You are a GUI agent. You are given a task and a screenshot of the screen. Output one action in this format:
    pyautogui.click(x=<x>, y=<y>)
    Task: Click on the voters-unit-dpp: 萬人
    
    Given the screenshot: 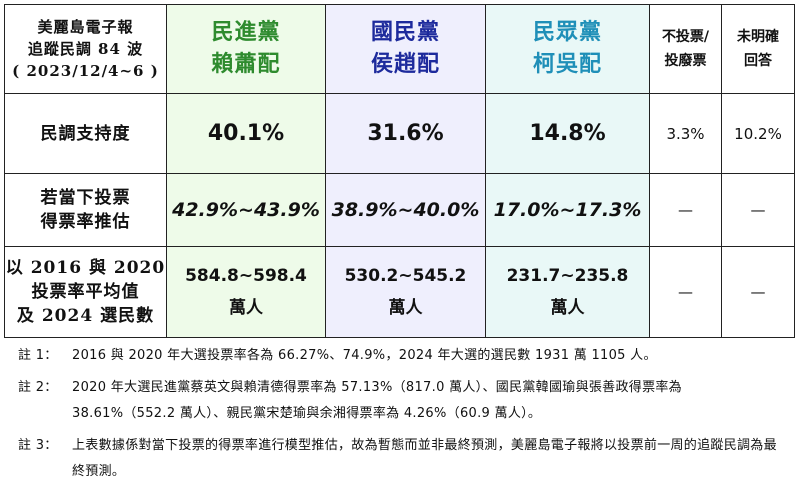 What is the action you would take?
    pyautogui.click(x=246, y=308)
    